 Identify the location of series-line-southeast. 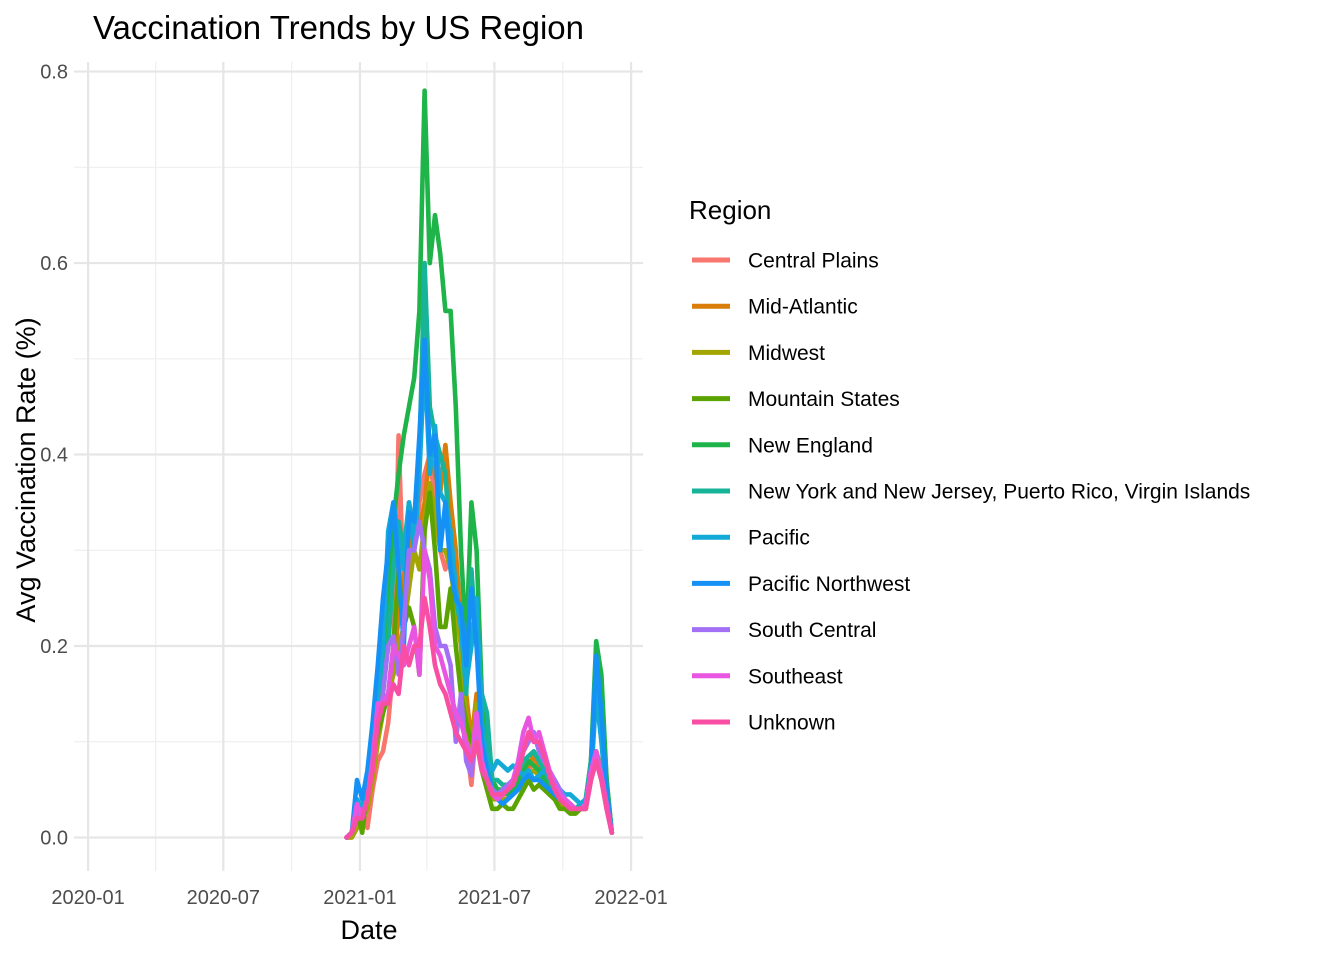
(479, 694).